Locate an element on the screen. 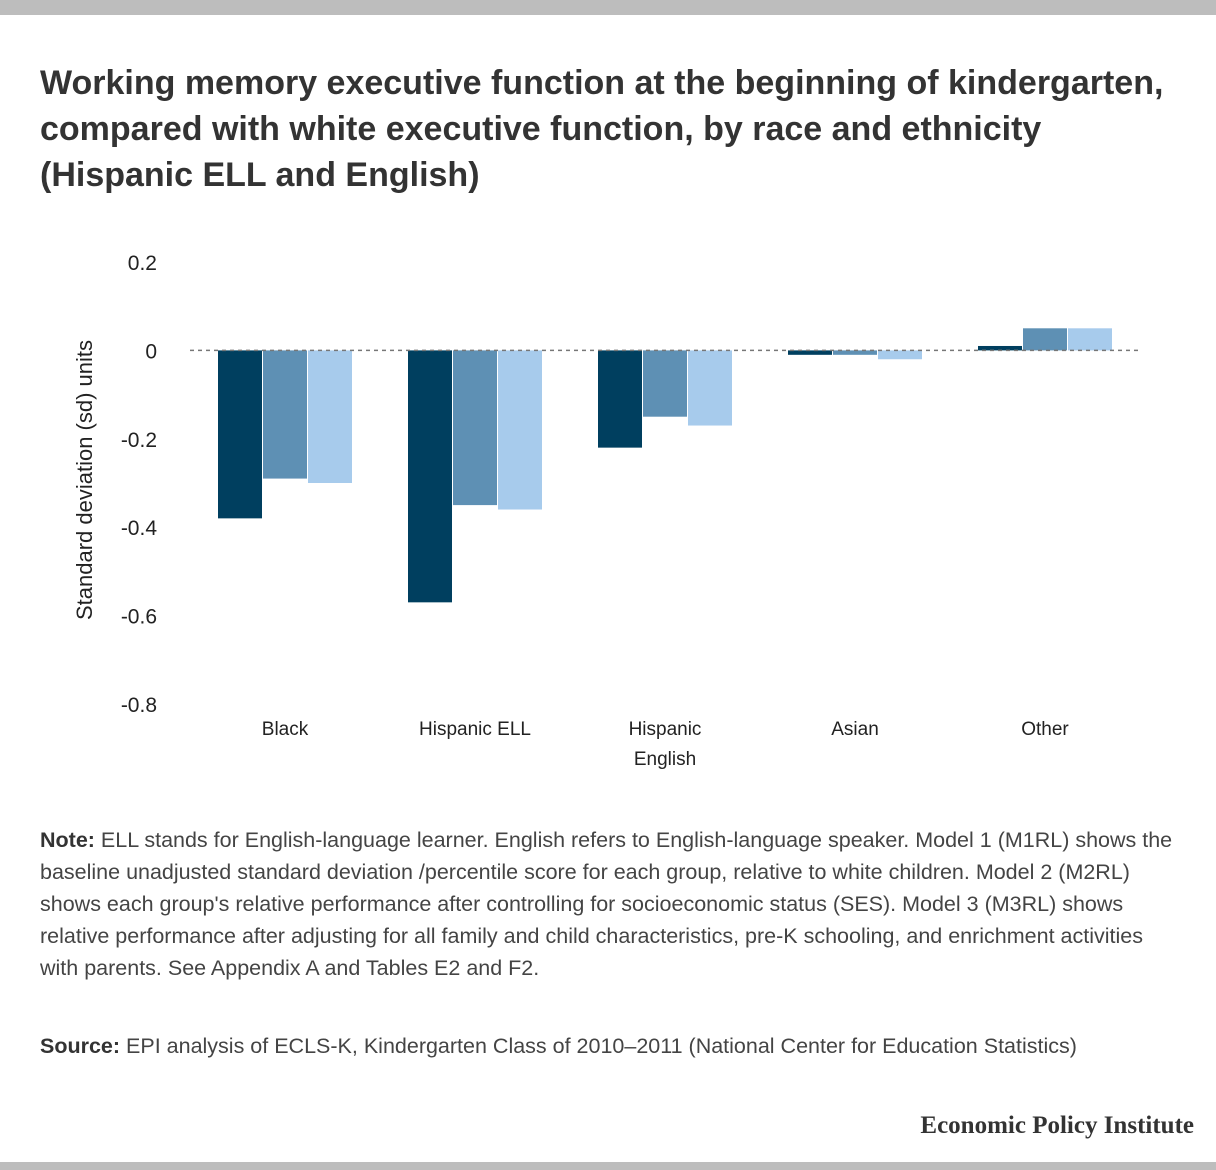 The width and height of the screenshot is (1216, 1170). x-tick-label: Hispanic ELL is located at coordinates (475, 729).